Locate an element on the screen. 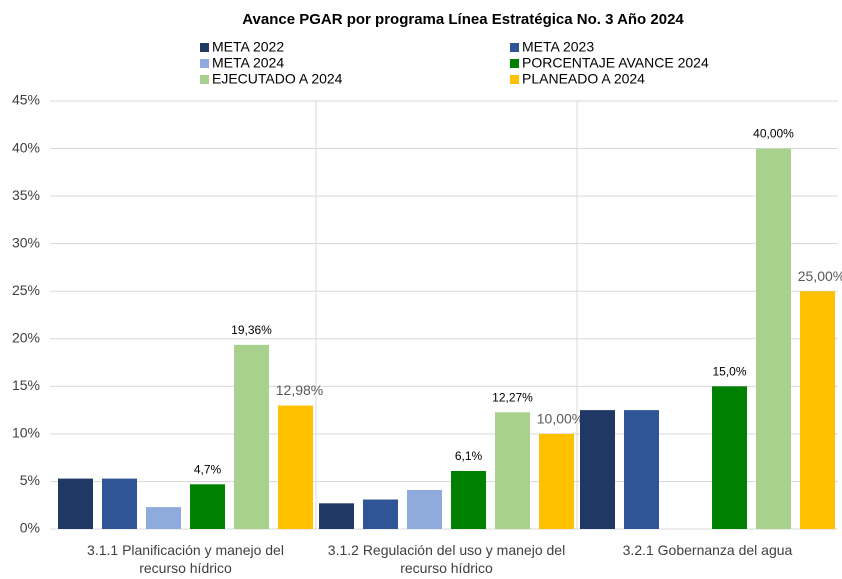 Image resolution: width=842 pixels, height=579 pixels. y-tick-label: 10% is located at coordinates (26, 433).